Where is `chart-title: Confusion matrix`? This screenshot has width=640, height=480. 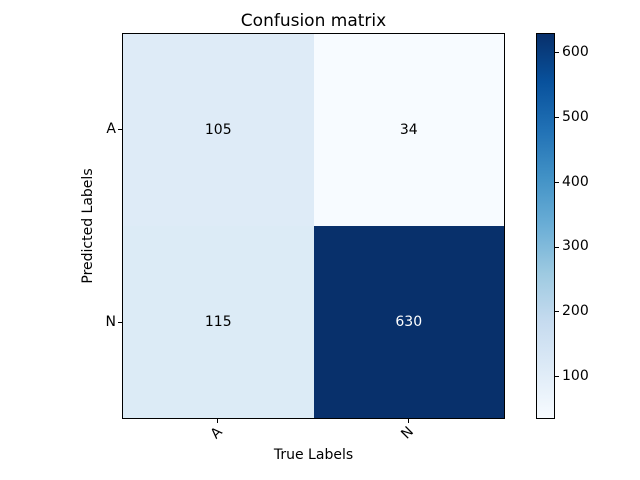 chart-title: Confusion matrix is located at coordinates (313, 21).